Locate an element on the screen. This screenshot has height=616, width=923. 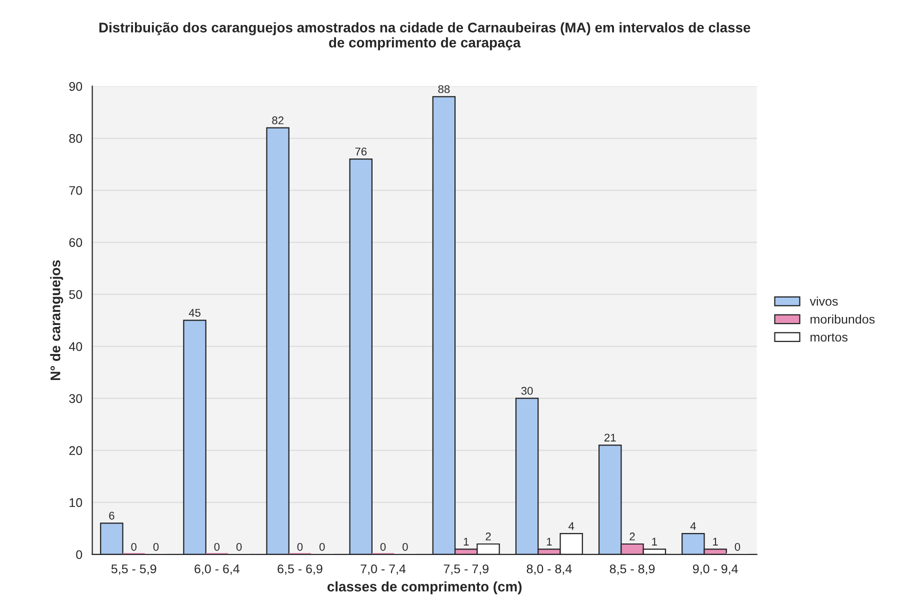
legend-label: vivos is located at coordinates (824, 301).